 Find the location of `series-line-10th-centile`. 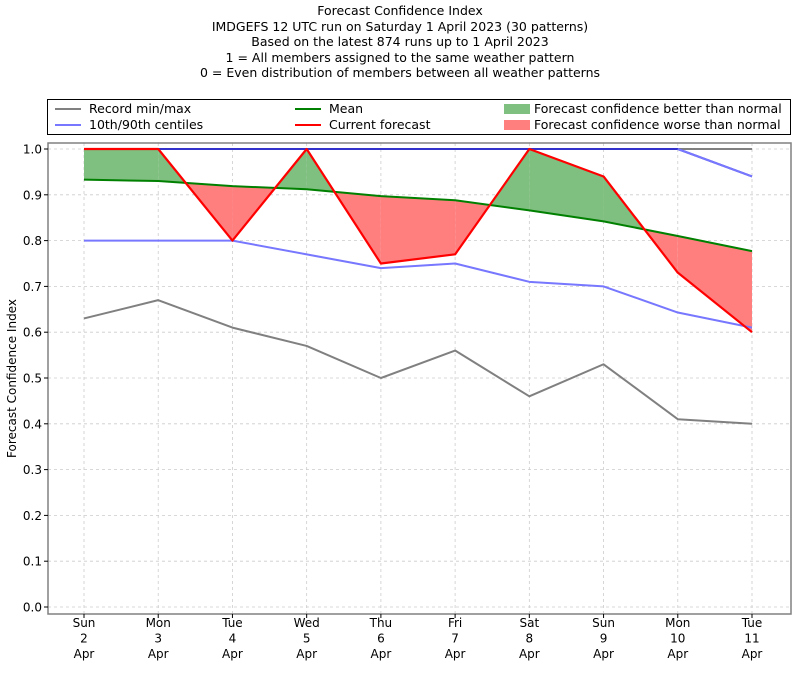

series-line-10th-centile is located at coordinates (418, 284).